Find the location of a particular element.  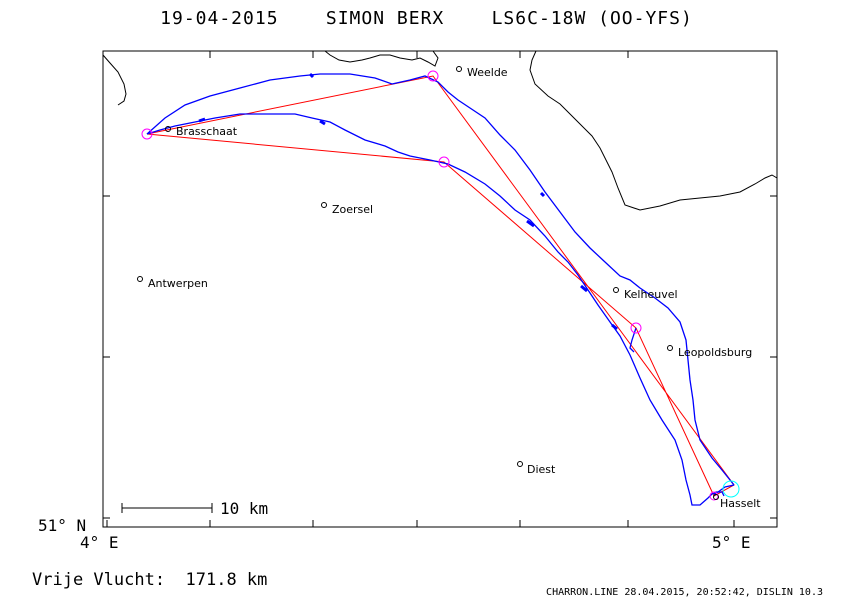

place-label-hasselt: Hasselt is located at coordinates (740, 503).